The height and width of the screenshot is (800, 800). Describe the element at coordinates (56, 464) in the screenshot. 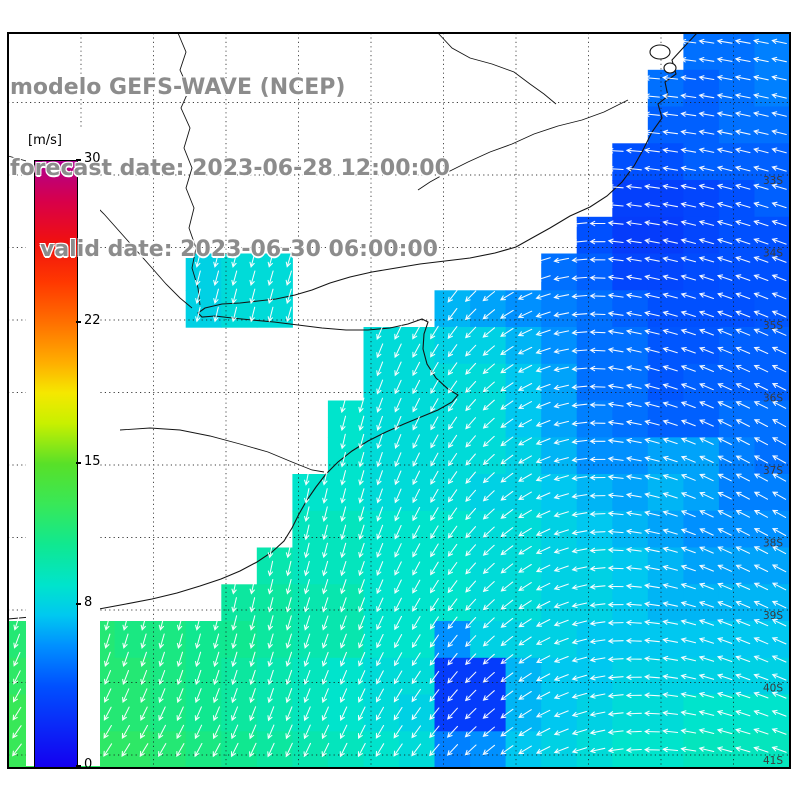

I see `colorbar-gradient` at that location.